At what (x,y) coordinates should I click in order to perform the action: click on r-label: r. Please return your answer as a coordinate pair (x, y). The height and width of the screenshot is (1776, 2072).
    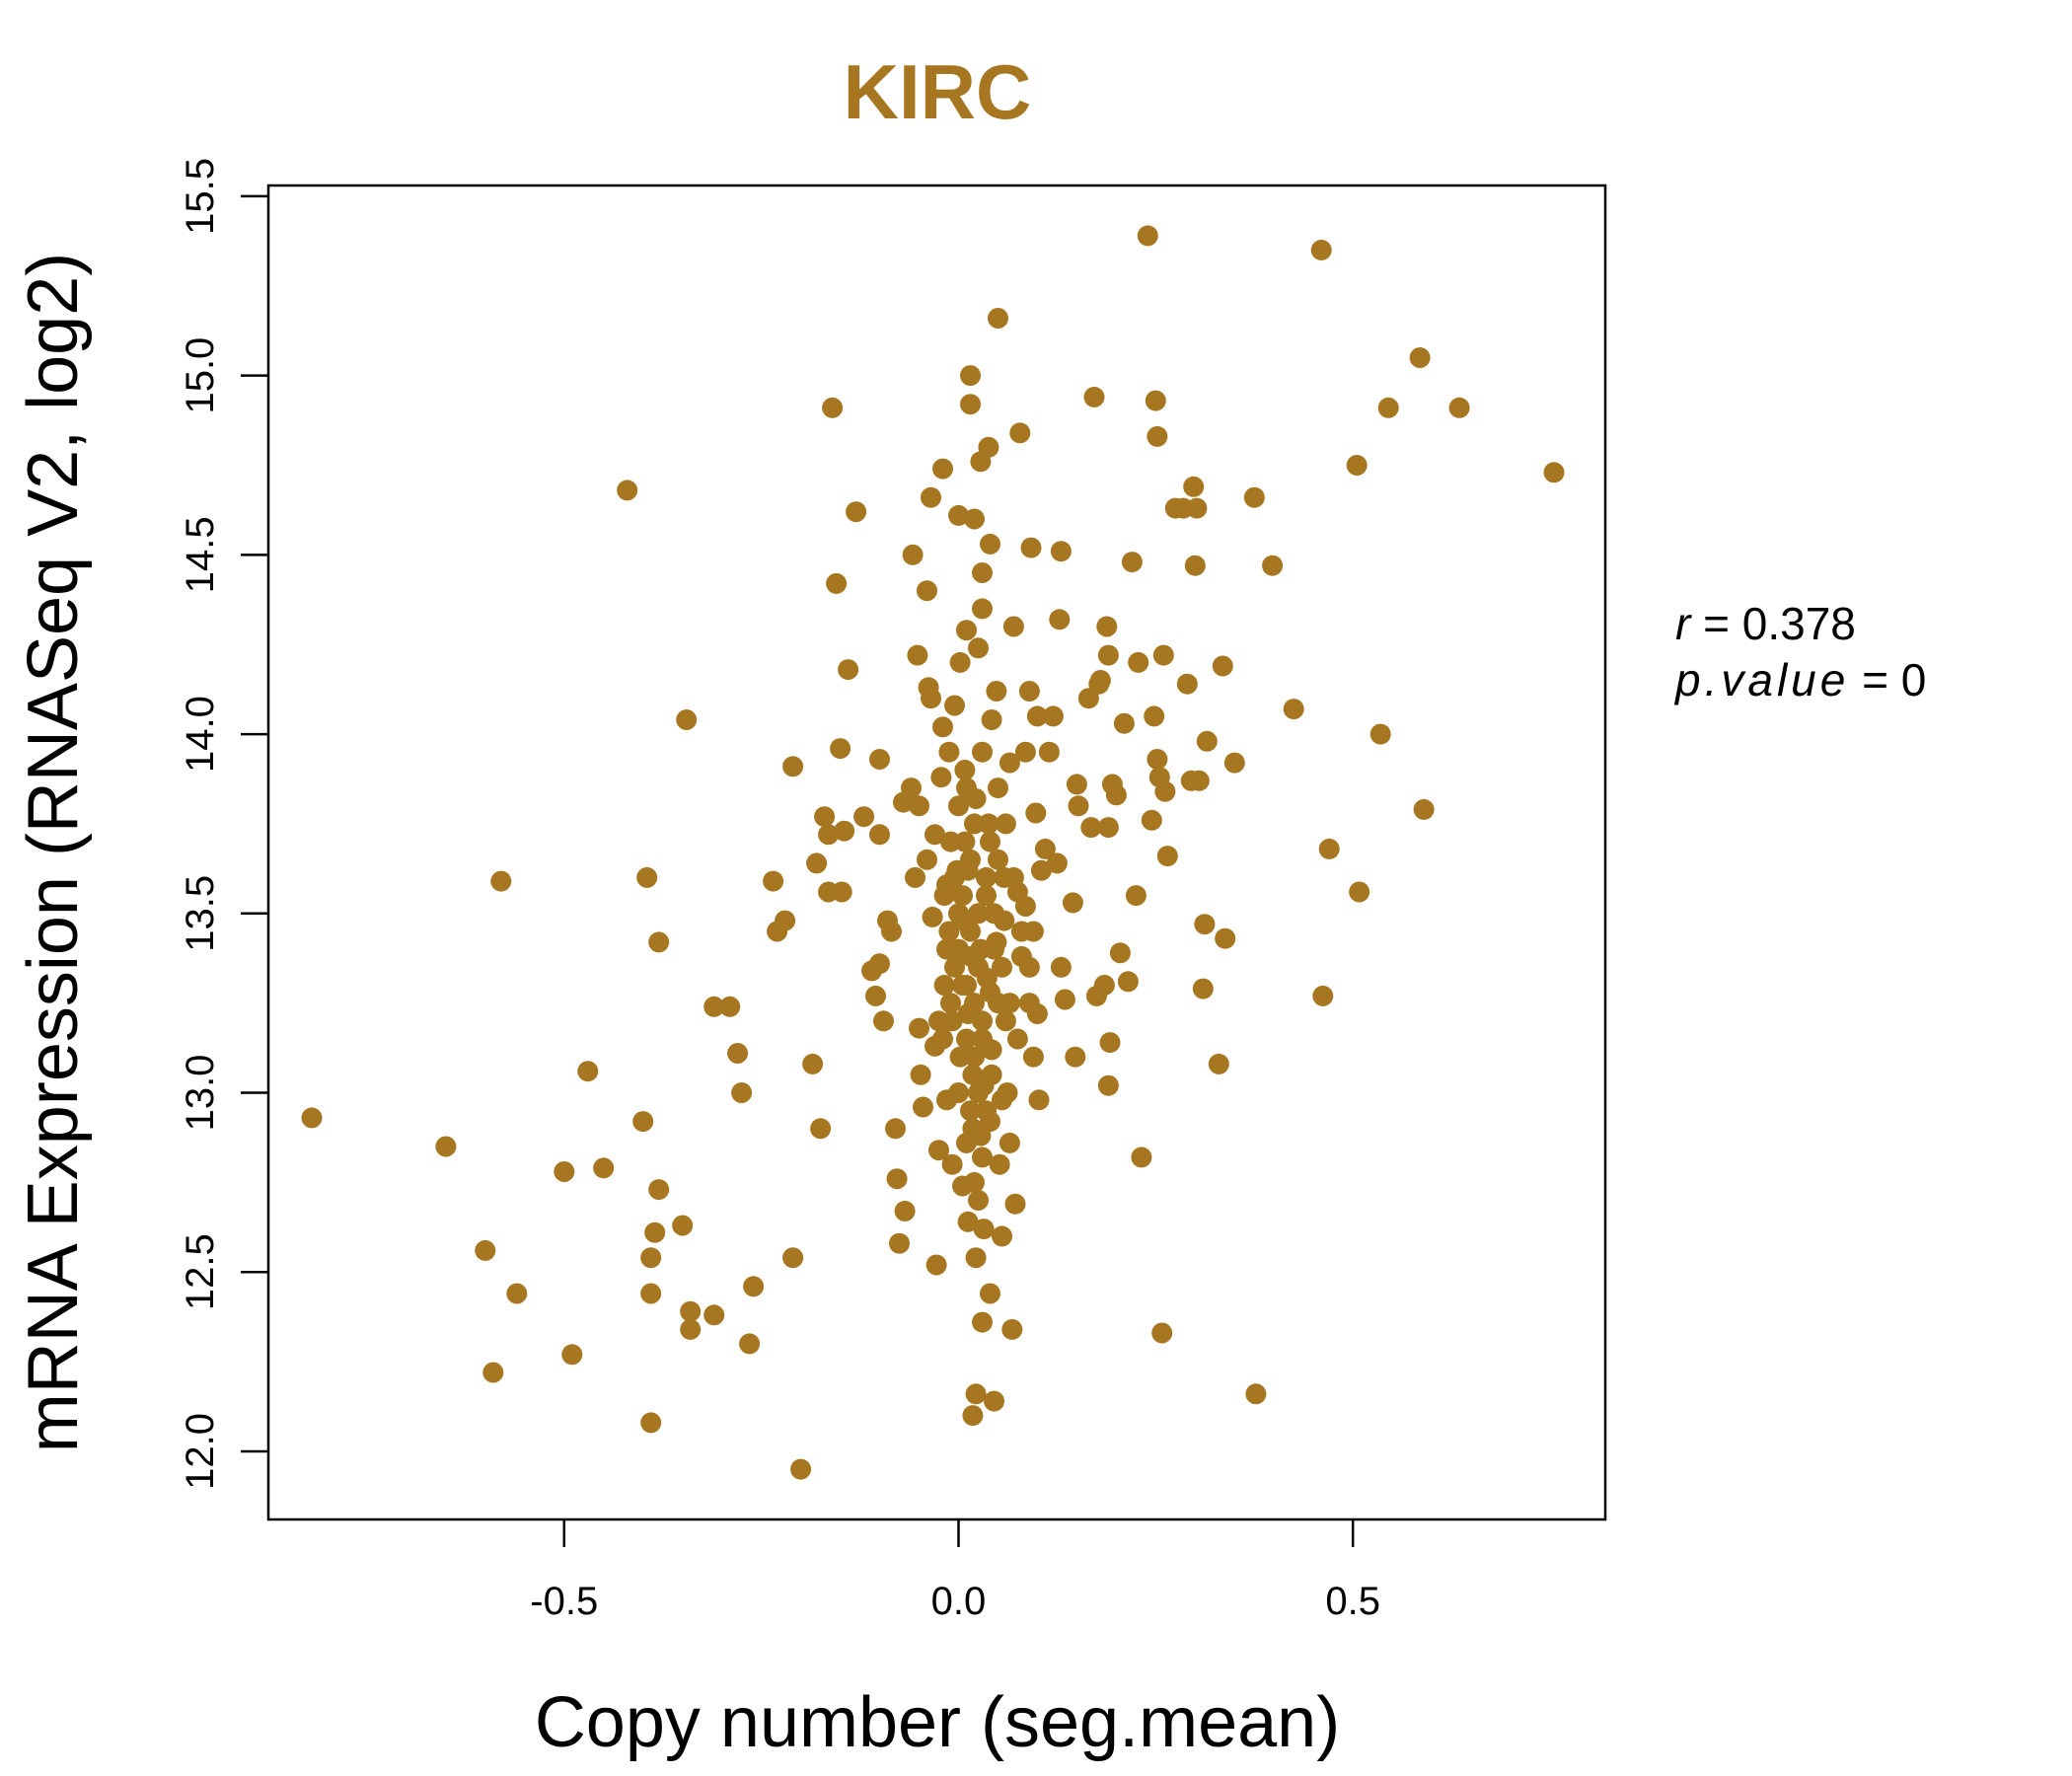
    Looking at the image, I should click on (1684, 624).